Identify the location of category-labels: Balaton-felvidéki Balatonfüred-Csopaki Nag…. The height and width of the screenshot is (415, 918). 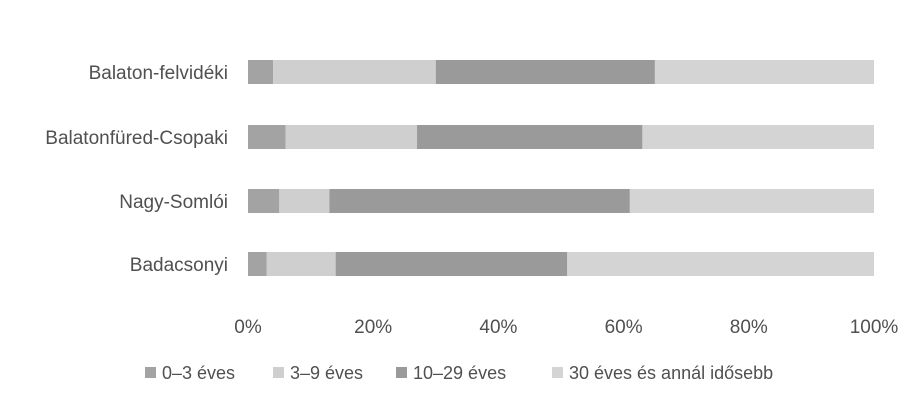
(136, 169).